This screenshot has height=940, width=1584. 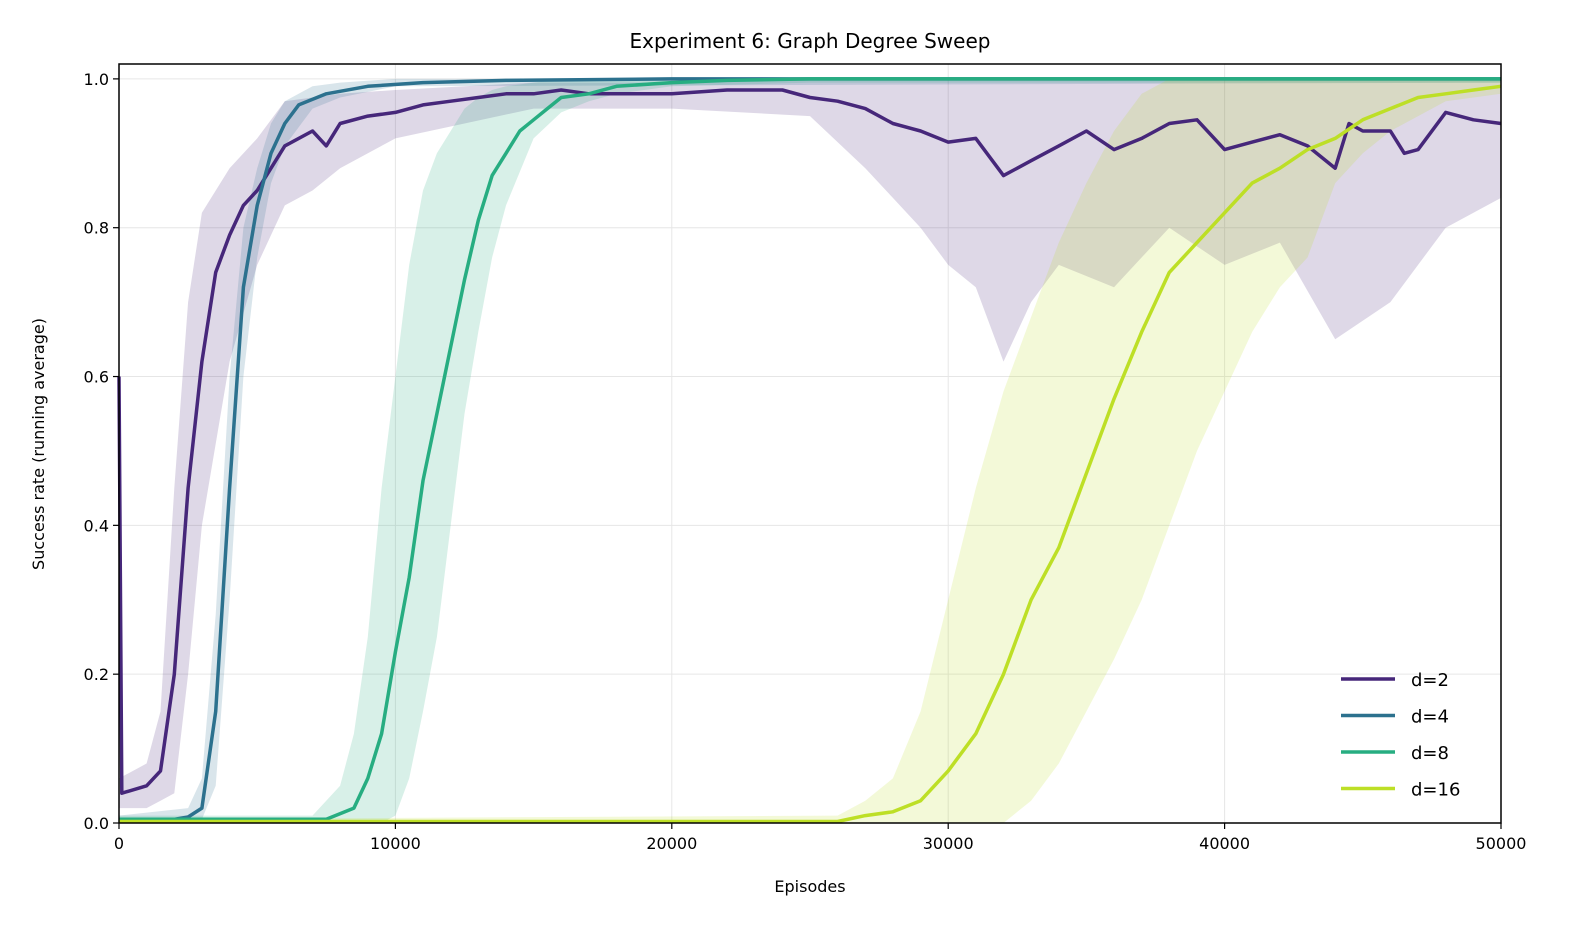 I want to click on legend-label-d=8: d=8, so click(x=1430, y=753).